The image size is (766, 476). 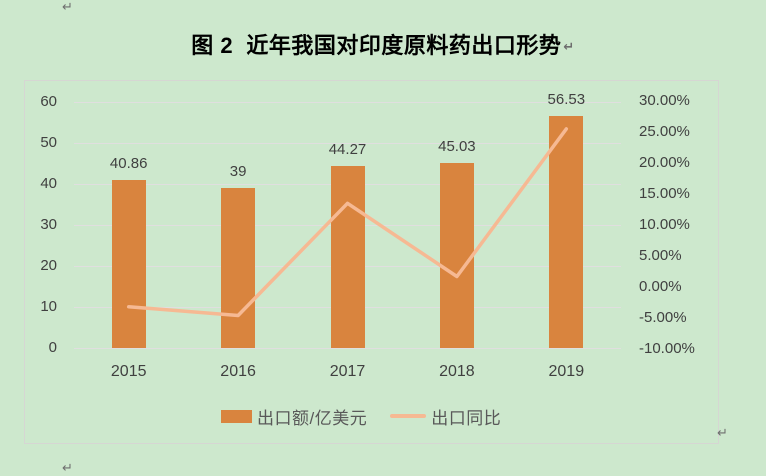 I want to click on bar-data-label: 56.53, so click(x=566, y=100).